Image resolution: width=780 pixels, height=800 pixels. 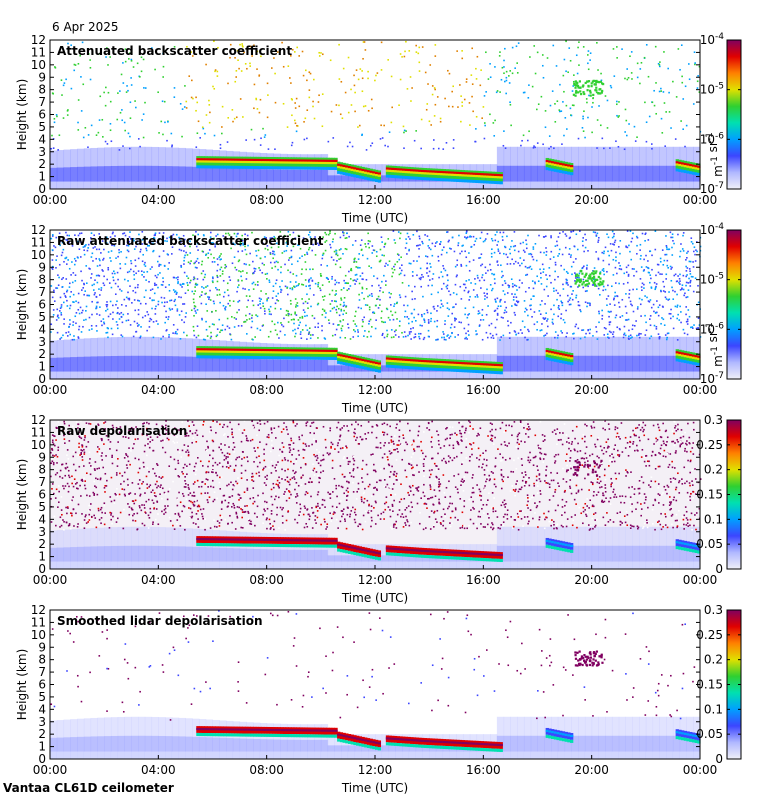 I want to click on colorbar-tick-label: 10⁻⁵, so click(x=712, y=279).